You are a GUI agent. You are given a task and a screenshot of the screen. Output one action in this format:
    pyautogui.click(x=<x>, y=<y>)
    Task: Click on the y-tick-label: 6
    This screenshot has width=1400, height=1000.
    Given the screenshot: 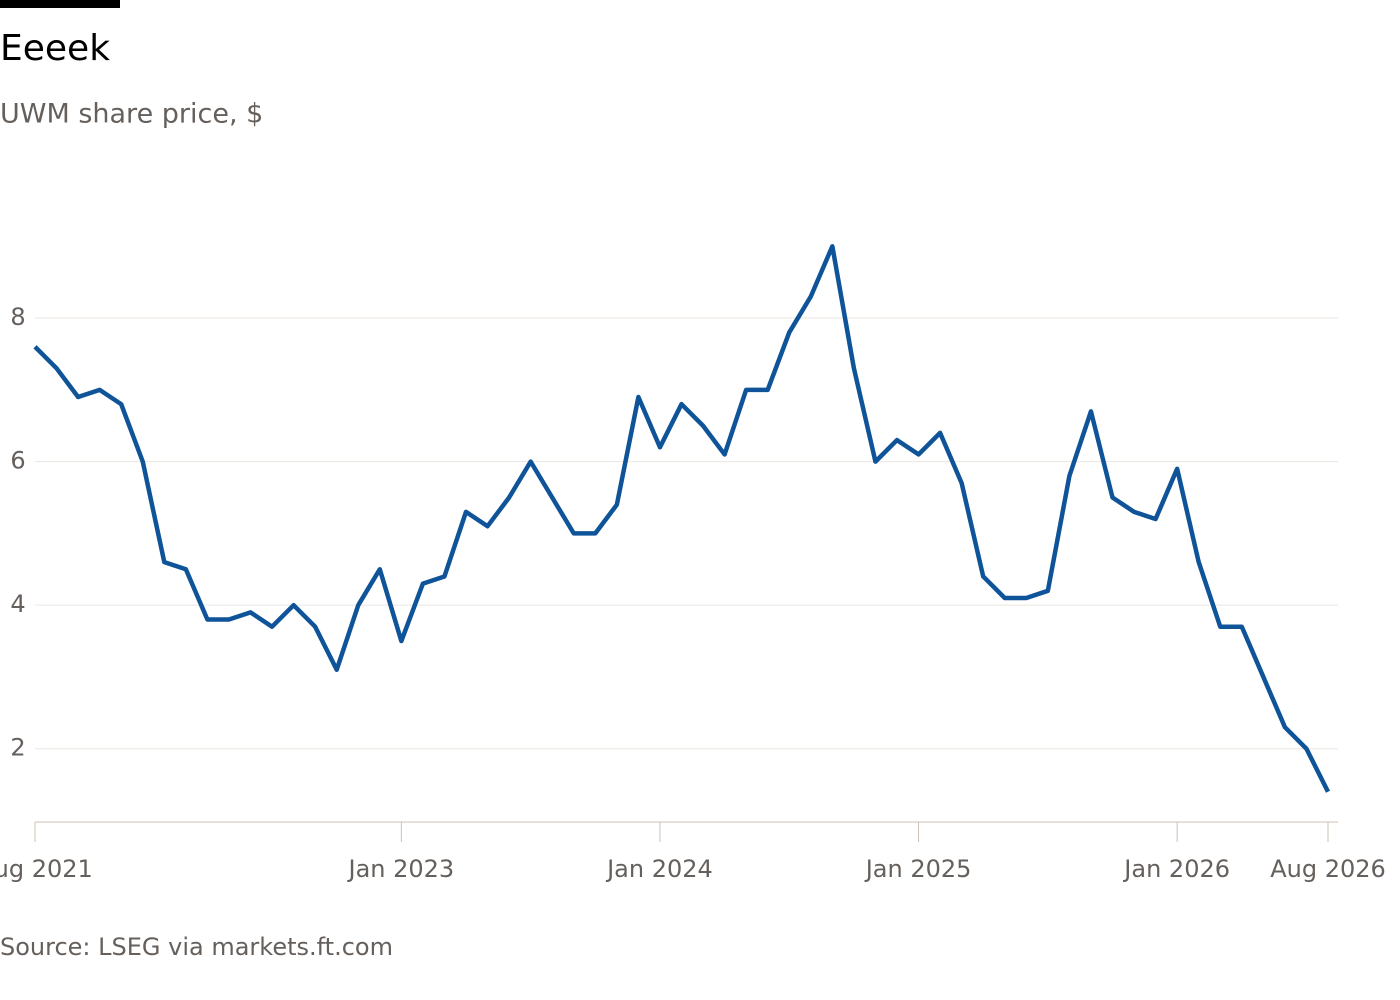 What is the action you would take?
    pyautogui.click(x=17, y=461)
    